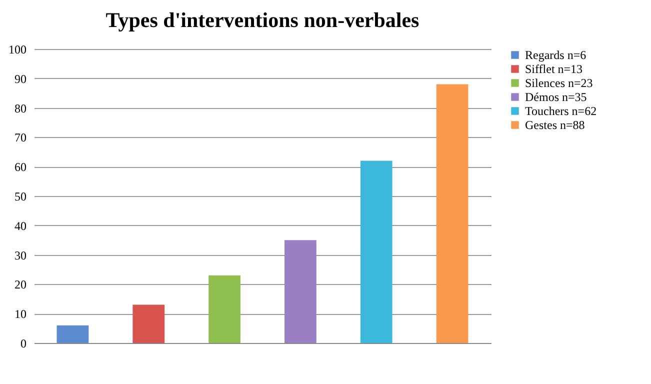 This screenshot has width=651, height=384. I want to click on legend-label: Démos n=35, so click(556, 97).